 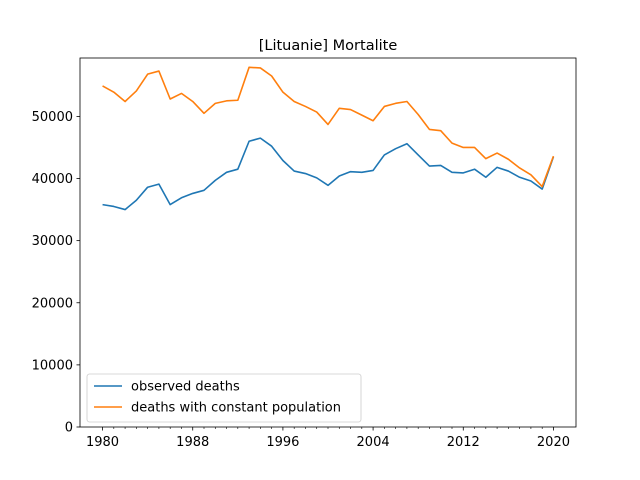 What do you see at coordinates (328, 438) in the screenshot?
I see `x-axis: 1980 1988 1996 2004 2012 2020` at bounding box center [328, 438].